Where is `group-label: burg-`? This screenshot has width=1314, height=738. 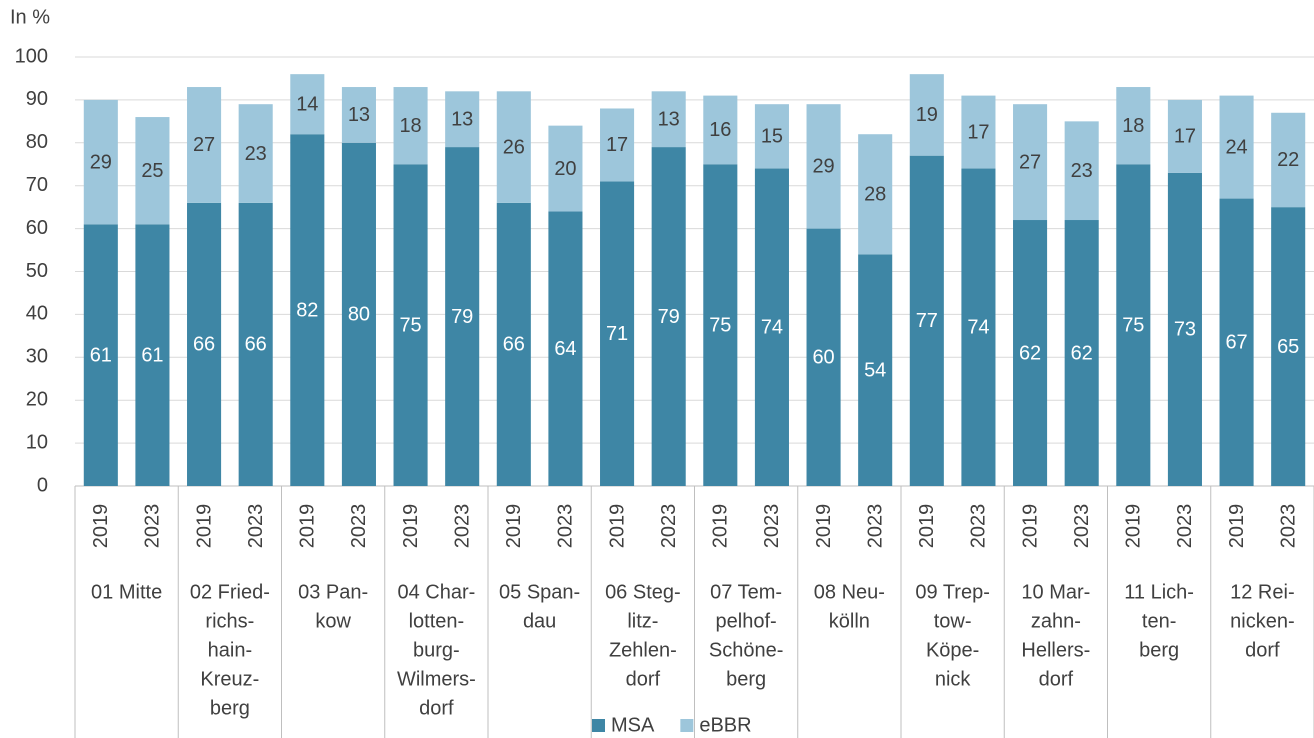
group-label: burg- is located at coordinates (436, 650).